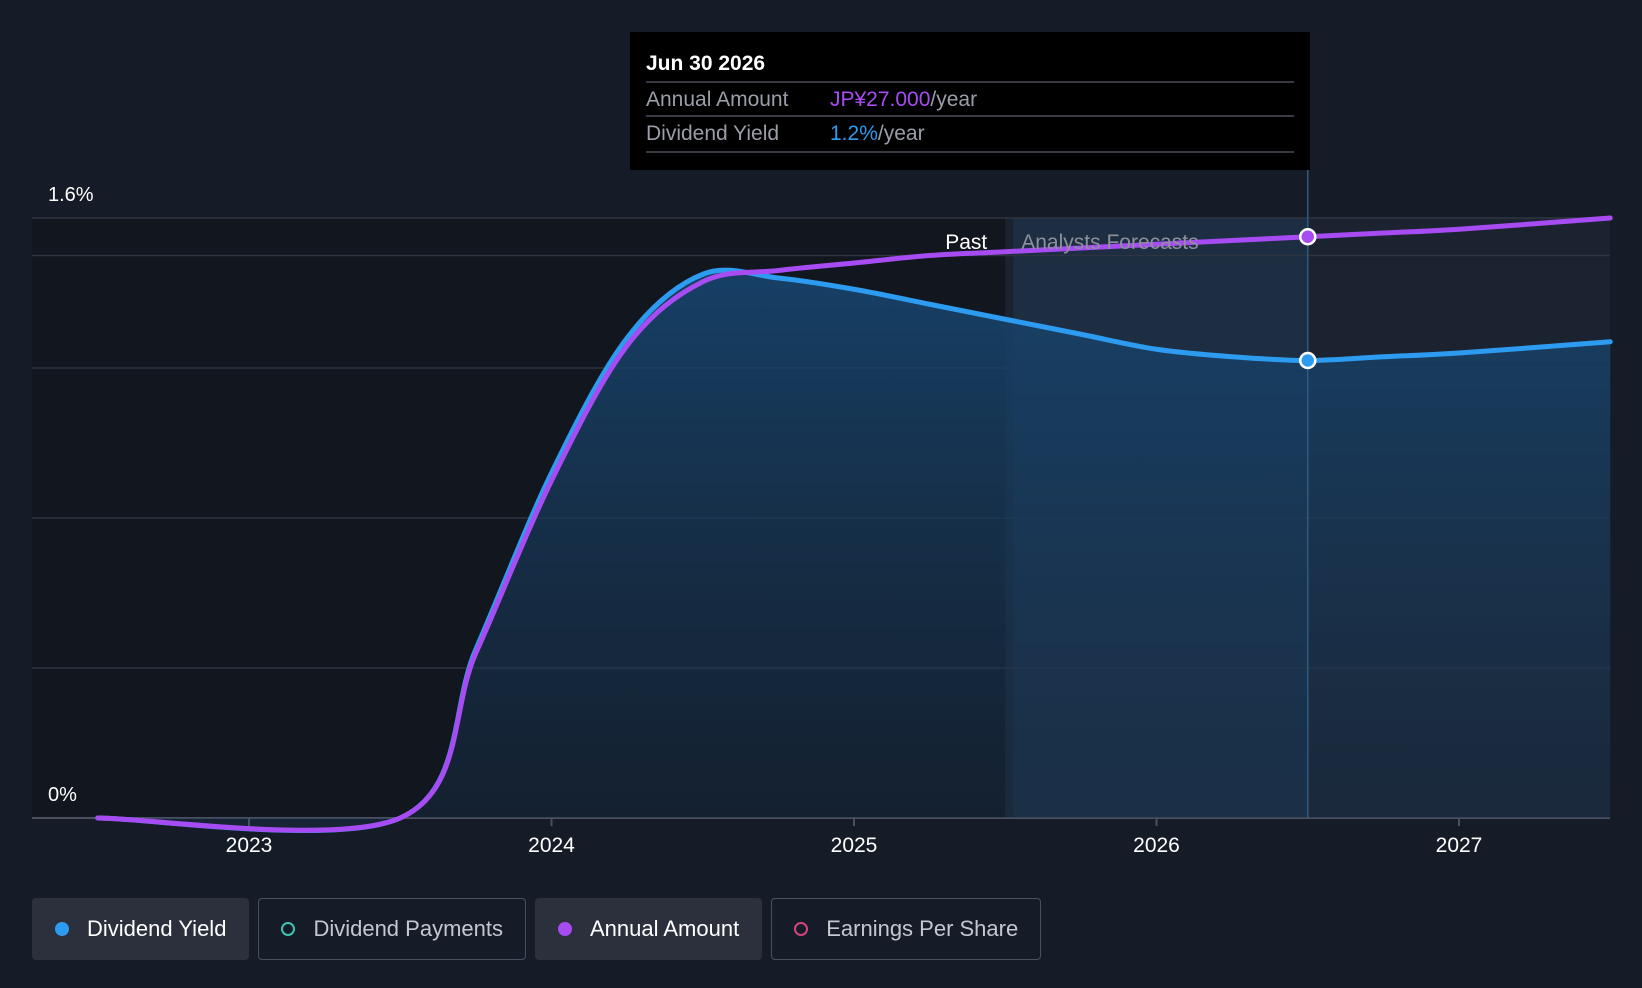 The image size is (1642, 988). I want to click on legend-dividend-payments: Dividend Payments, so click(392, 929).